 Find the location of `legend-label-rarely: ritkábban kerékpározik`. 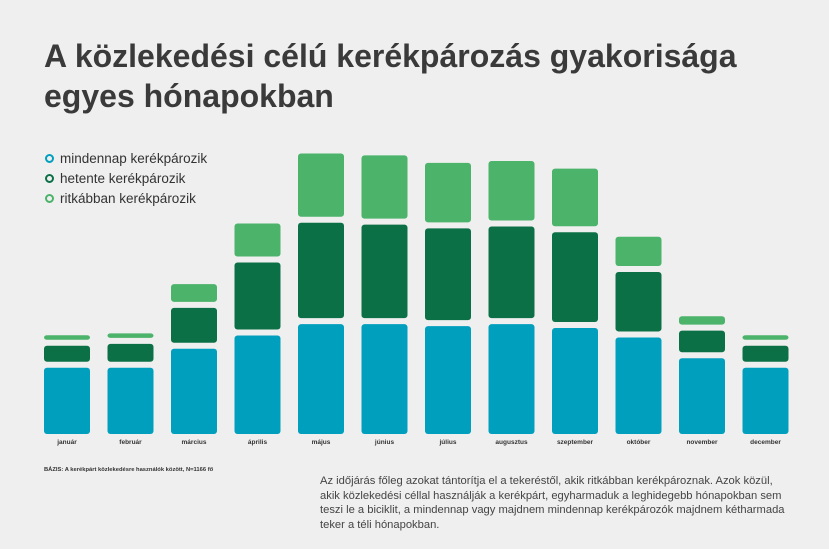

legend-label-rarely: ritkábban kerékpározik is located at coordinates (128, 198).